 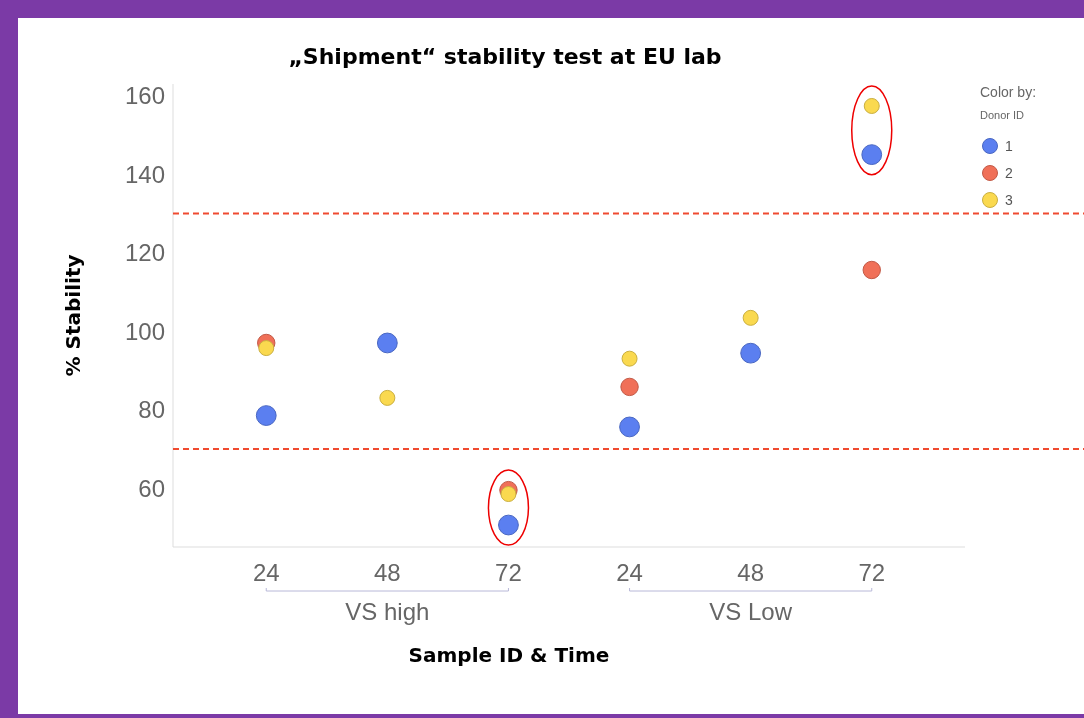 I want to click on y-tick-label: 120, so click(x=144, y=253).